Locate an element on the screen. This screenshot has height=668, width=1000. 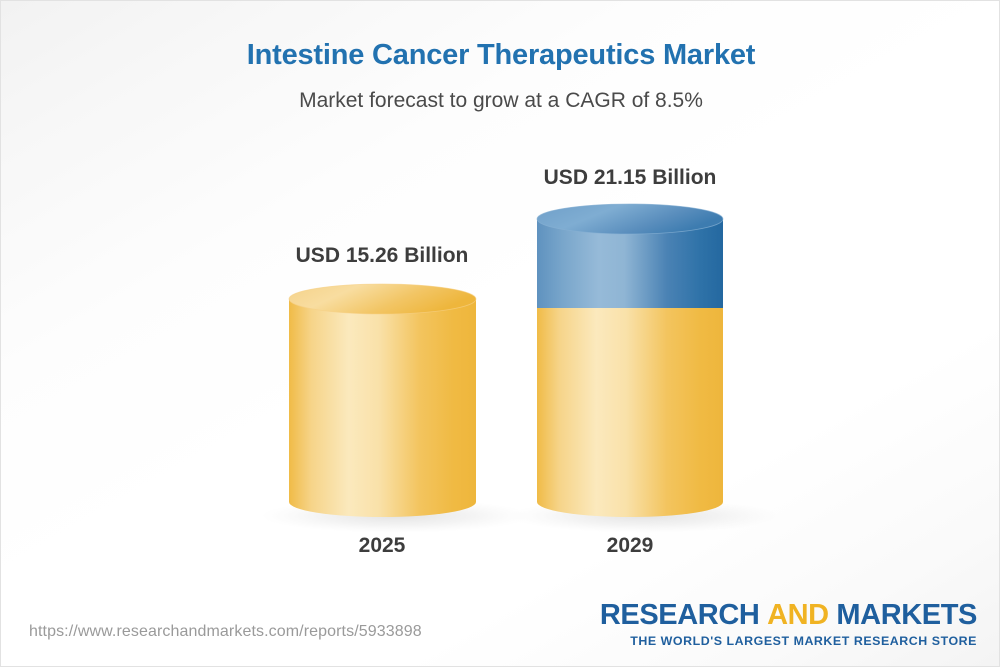
logo-word-and: AND is located at coordinates (798, 615).